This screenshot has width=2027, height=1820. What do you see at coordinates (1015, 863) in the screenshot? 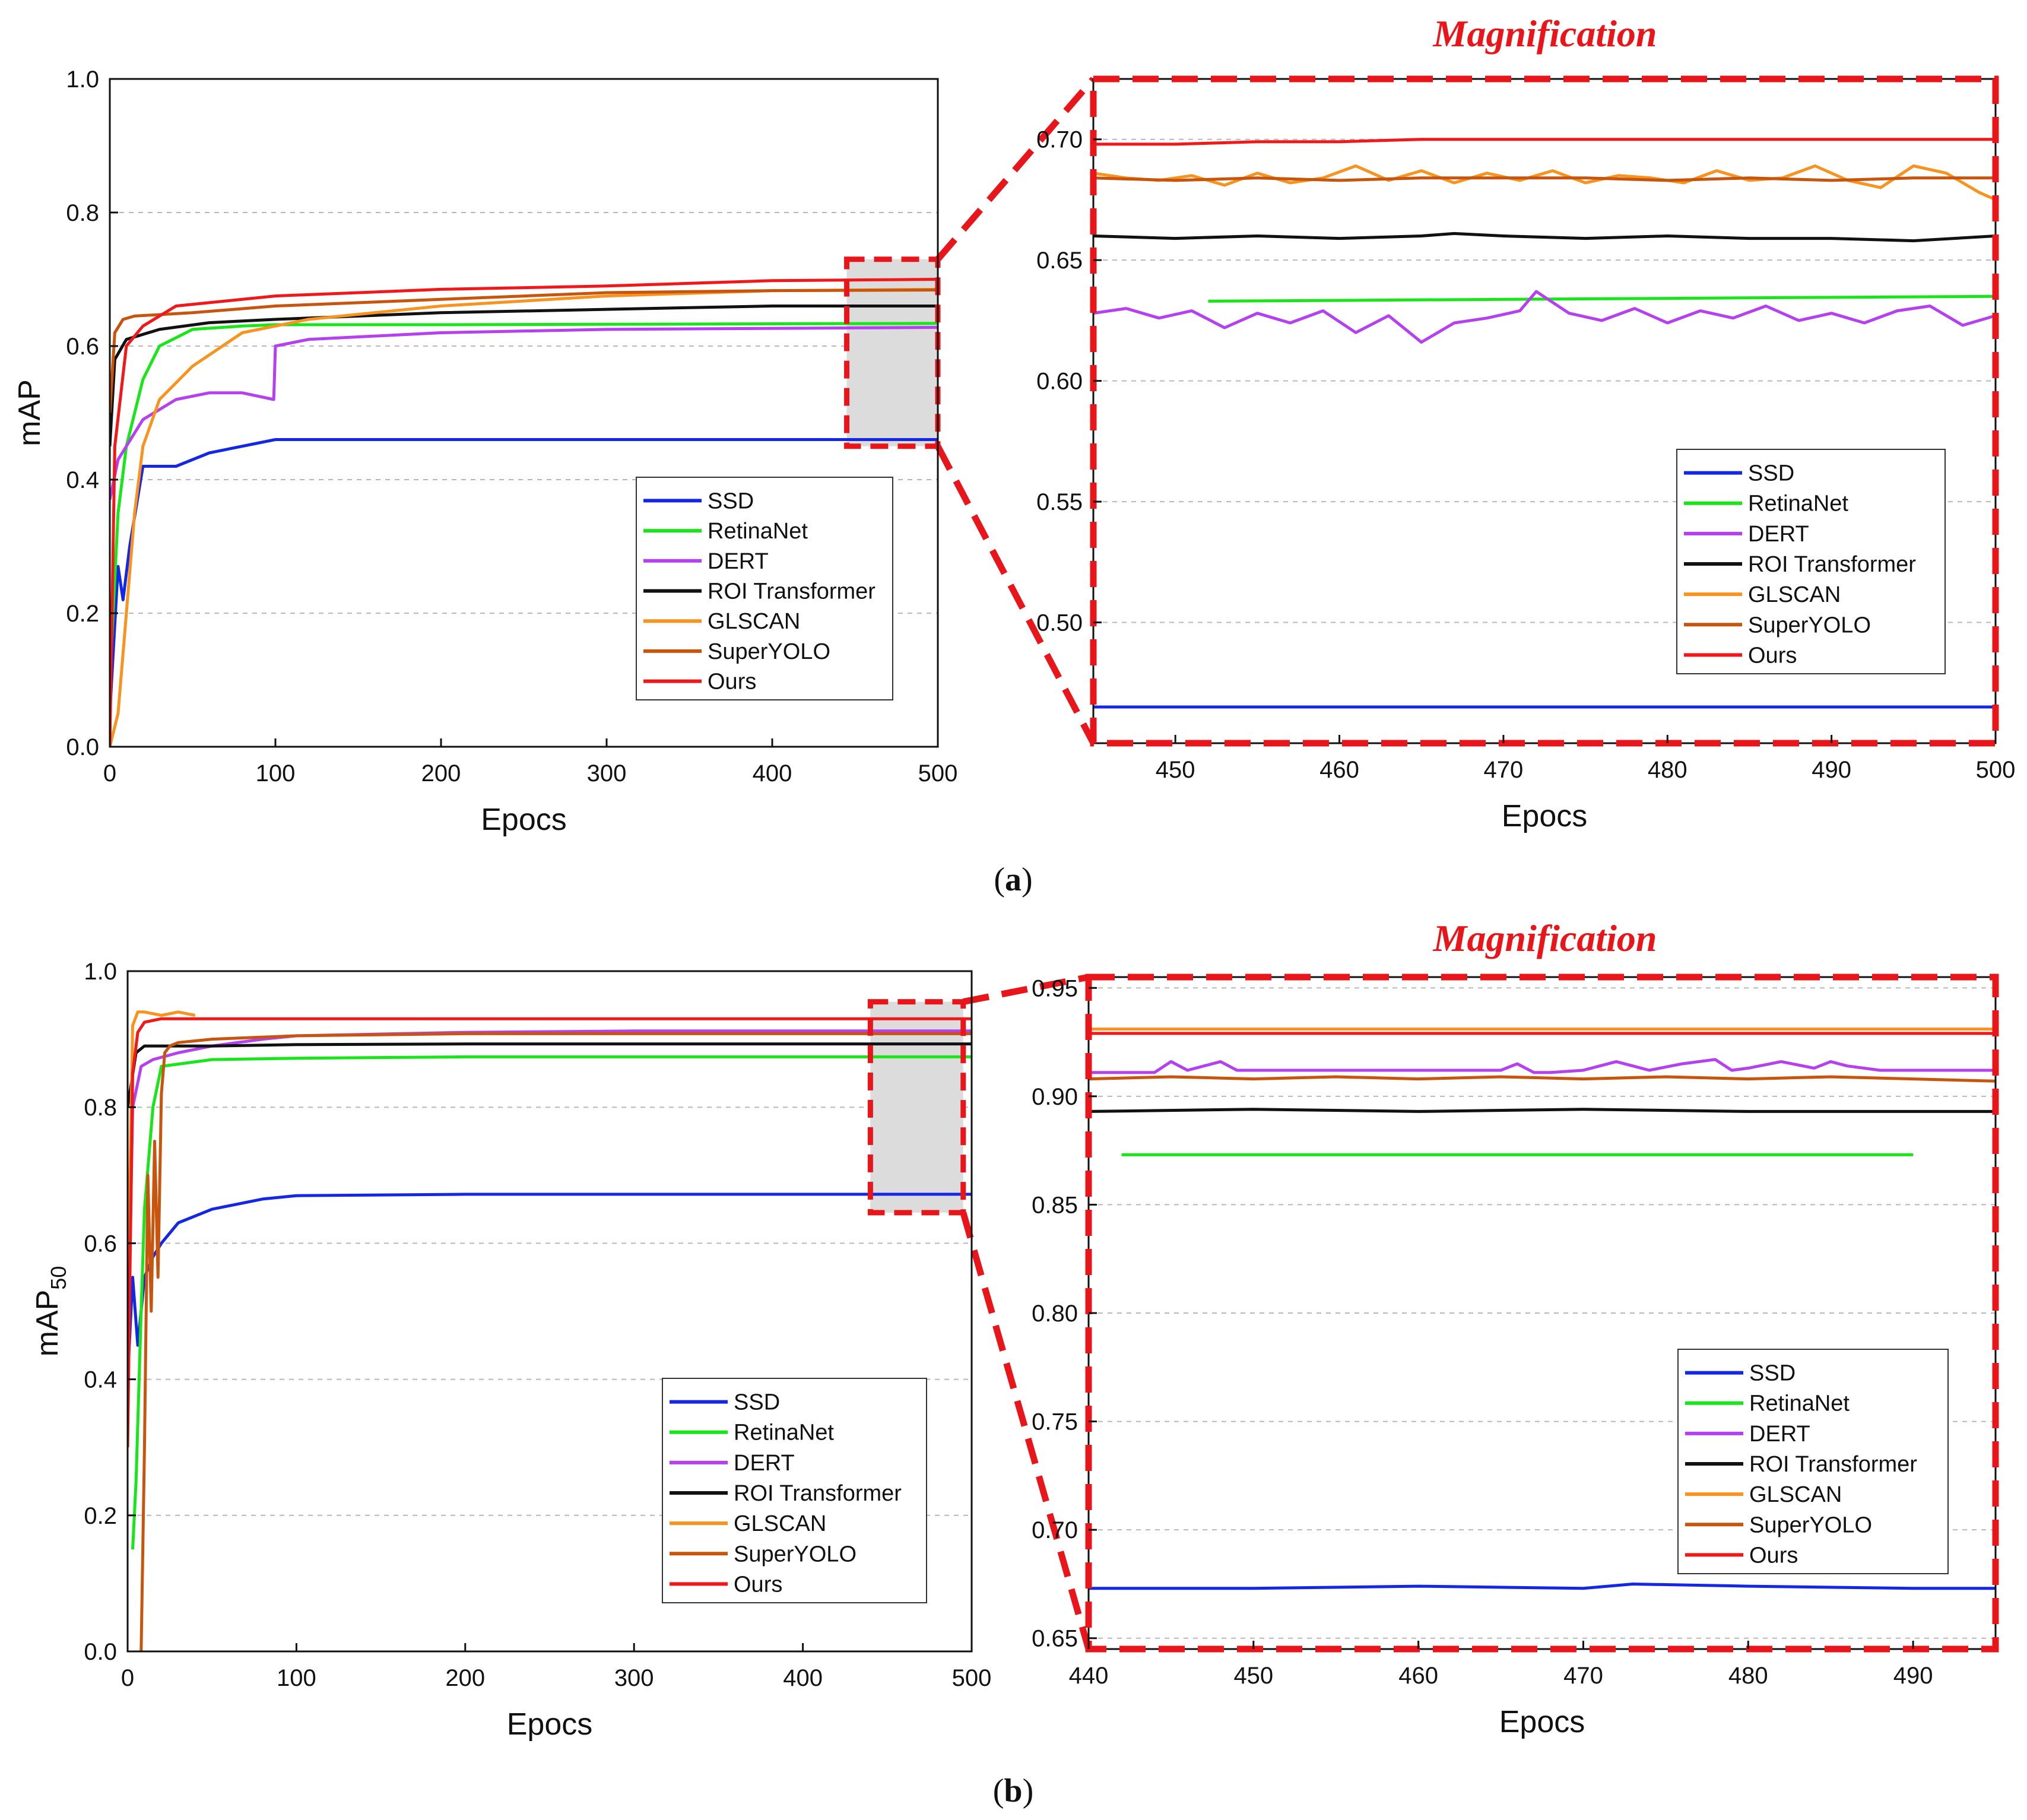
I see `magnification-layer` at bounding box center [1015, 863].